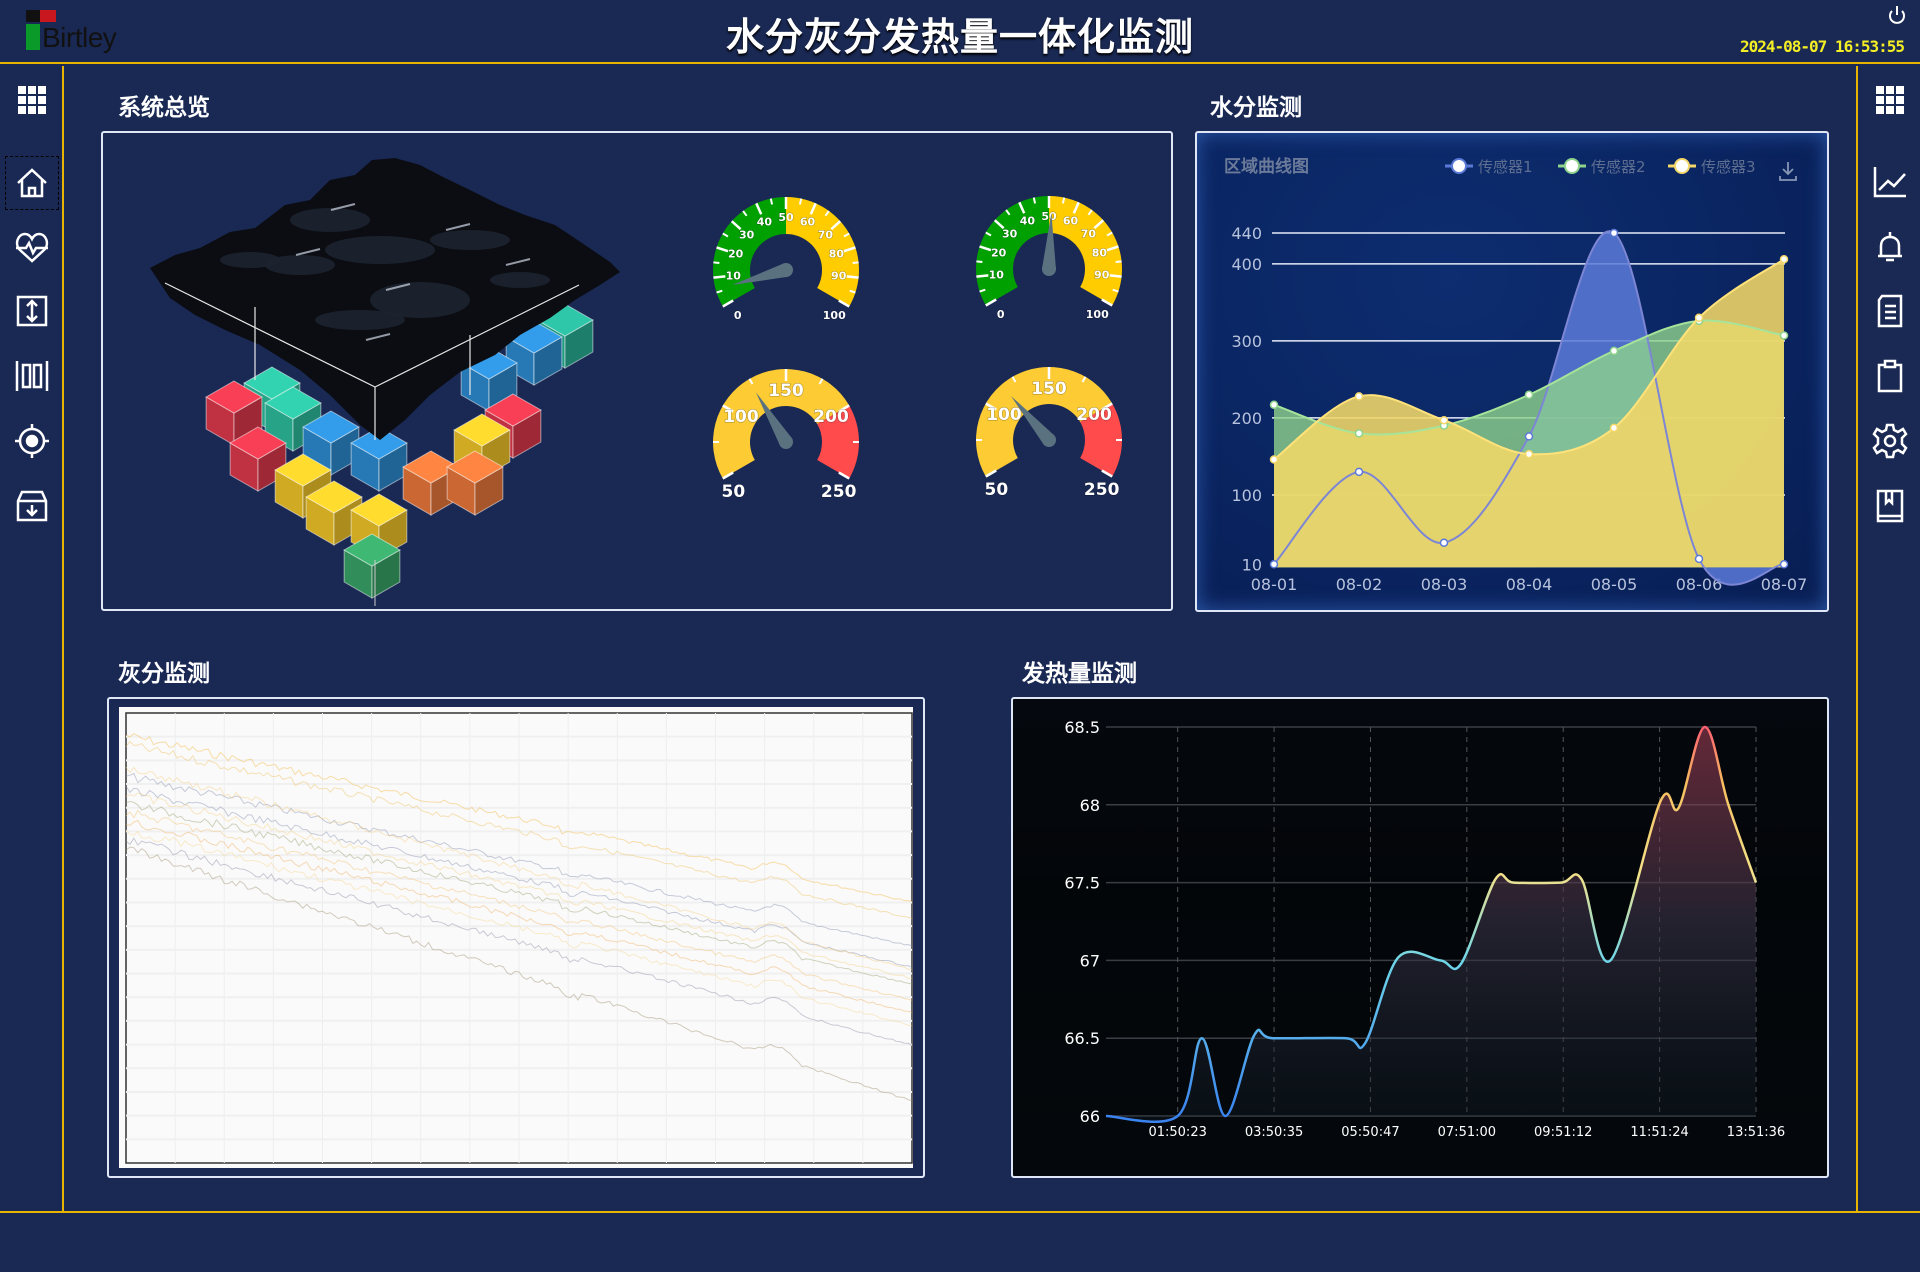 Image resolution: width=1920 pixels, height=1272 pixels. What do you see at coordinates (734, 276) in the screenshot?
I see `gauge-label: 10` at bounding box center [734, 276].